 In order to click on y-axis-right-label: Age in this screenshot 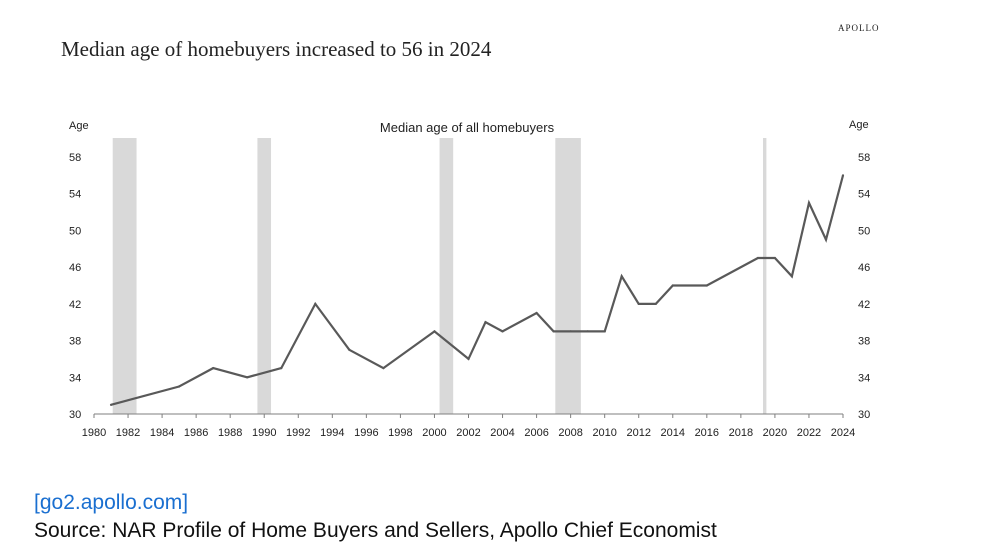, I will do `click(859, 125)`.